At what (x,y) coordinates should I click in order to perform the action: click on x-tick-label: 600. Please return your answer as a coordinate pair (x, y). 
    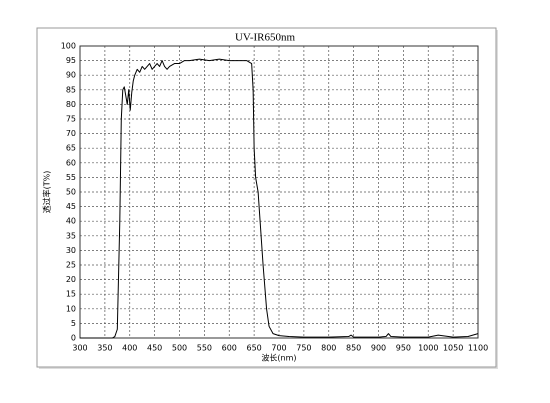
    Looking at the image, I should click on (229, 348).